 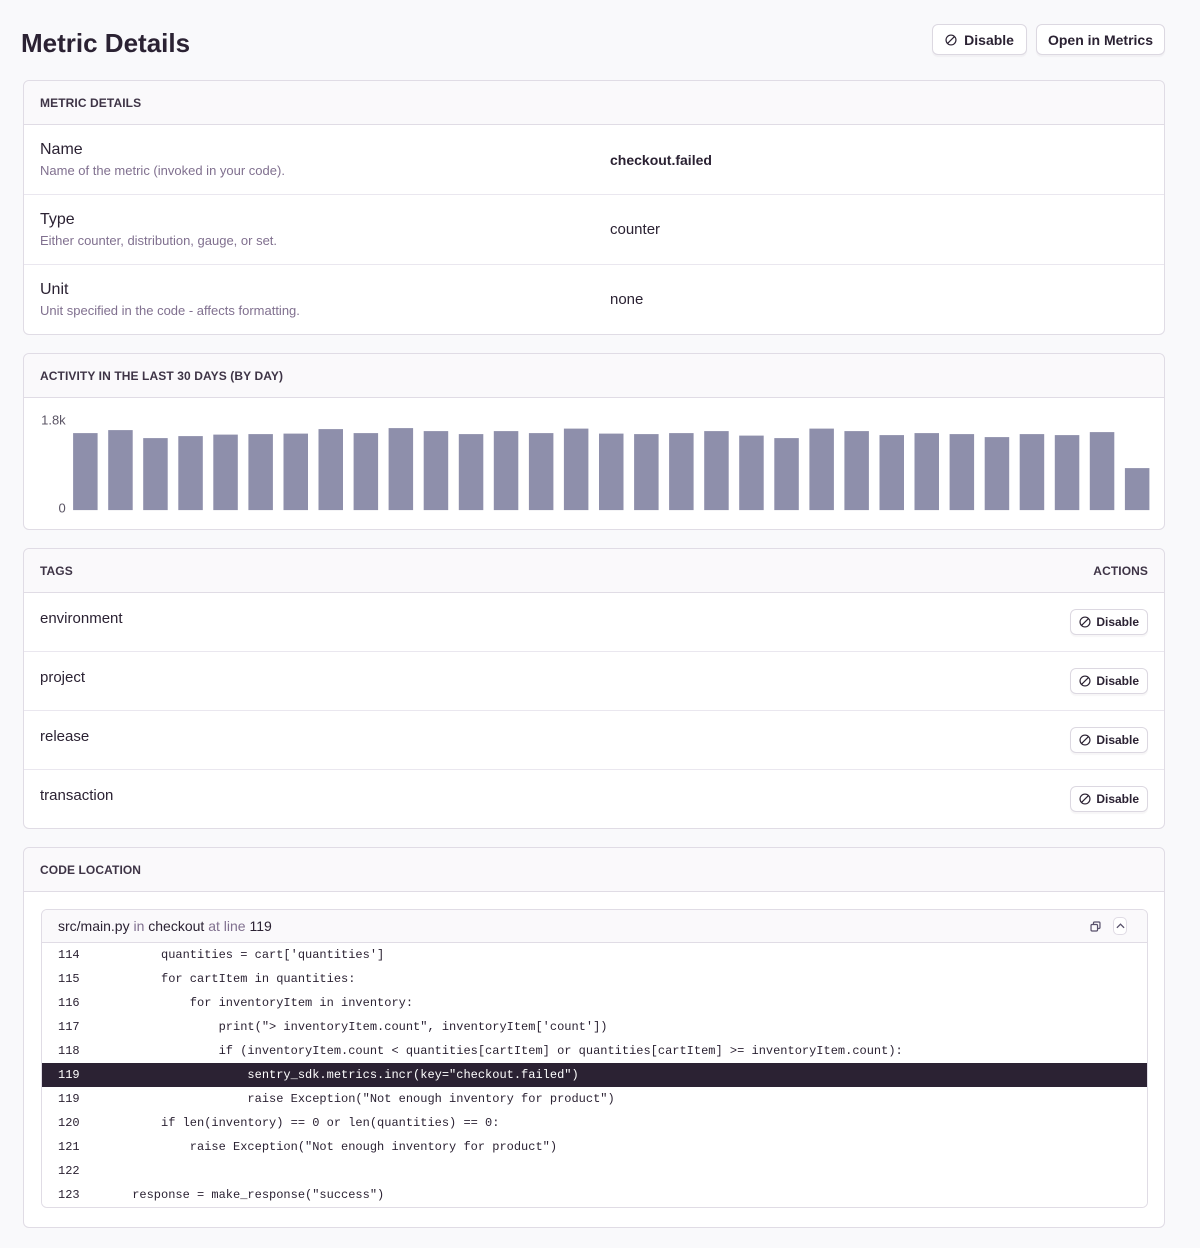 What do you see at coordinates (53, 420) in the screenshot?
I see `svg-text: 1.8k` at bounding box center [53, 420].